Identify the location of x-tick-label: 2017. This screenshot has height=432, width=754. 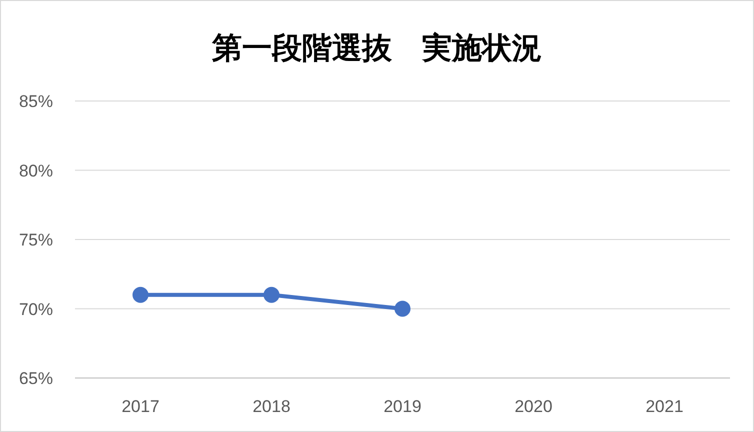
(141, 406).